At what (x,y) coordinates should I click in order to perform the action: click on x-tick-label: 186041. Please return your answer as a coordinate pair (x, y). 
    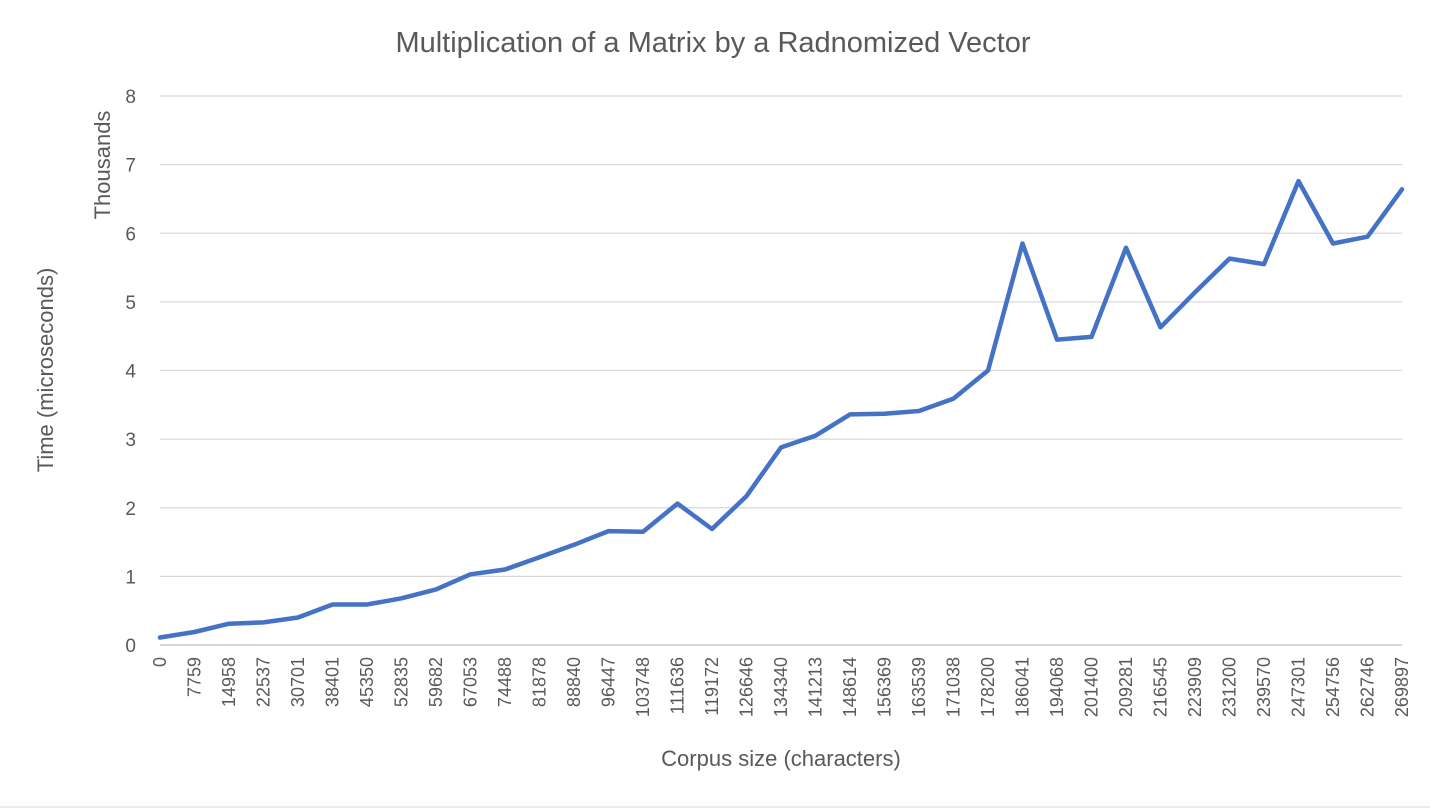
    Looking at the image, I should click on (1023, 687).